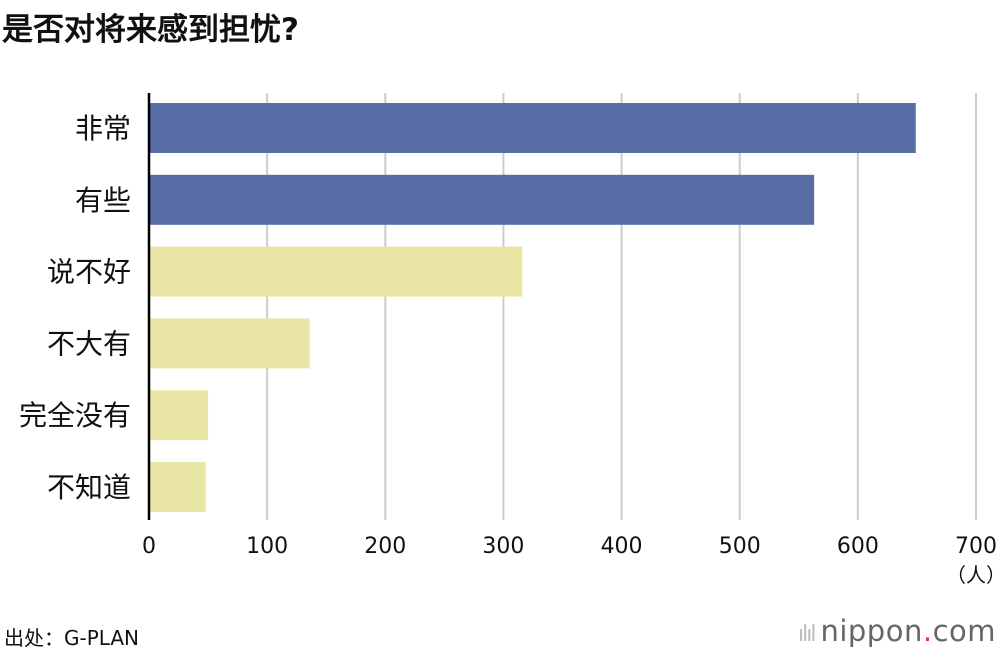 Image resolution: width=1000 pixels, height=654 pixels. What do you see at coordinates (75, 415) in the screenshot?
I see `category-label: 完全没有` at bounding box center [75, 415].